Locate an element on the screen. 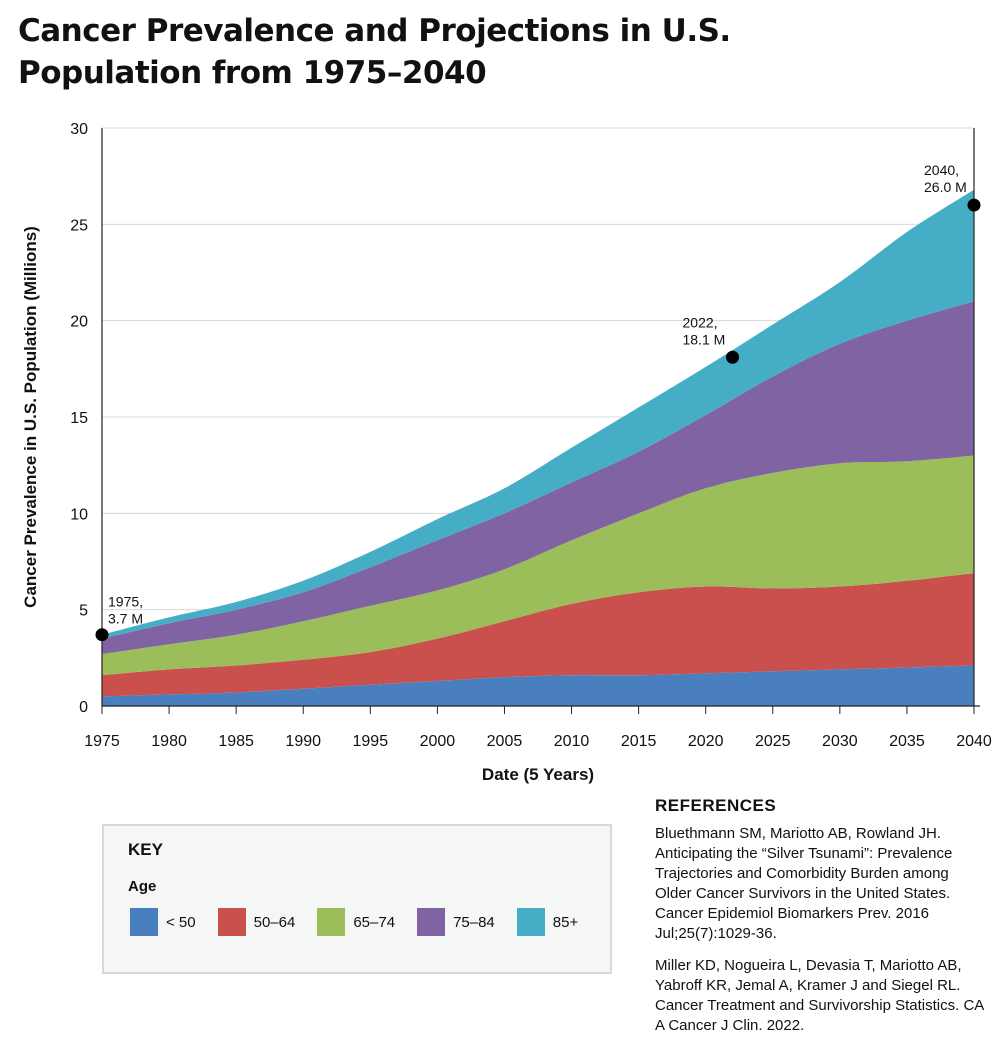 This screenshot has width=1000, height=1060. y-tick-label: 25 is located at coordinates (79, 225).